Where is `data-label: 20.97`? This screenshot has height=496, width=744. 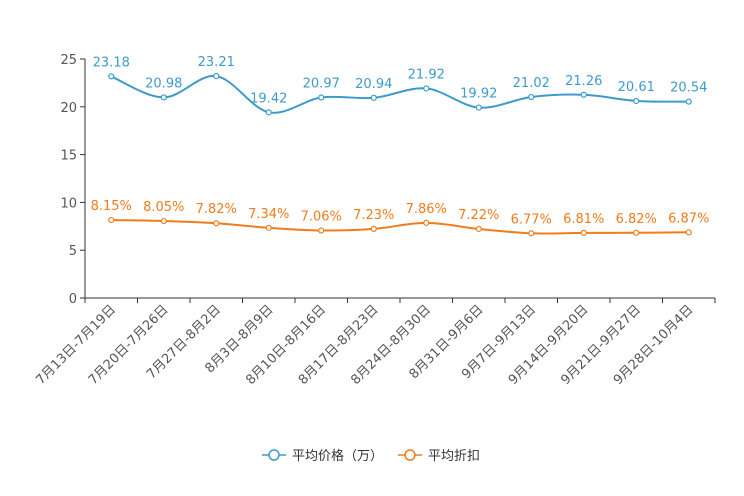
data-label: 20.97 is located at coordinates (321, 84).